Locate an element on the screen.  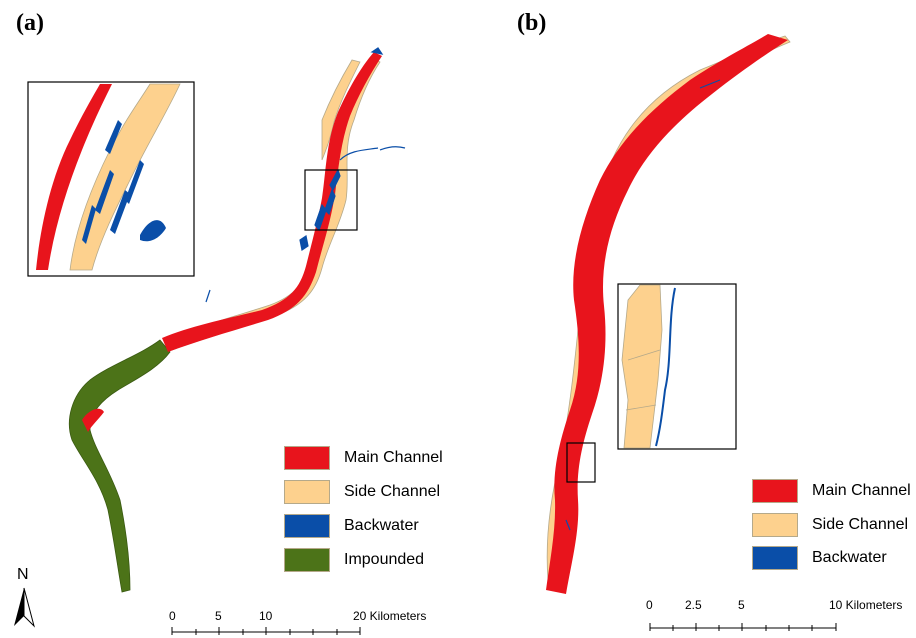
scale-b-tick-2-5: 2.5 is located at coordinates (693, 605).